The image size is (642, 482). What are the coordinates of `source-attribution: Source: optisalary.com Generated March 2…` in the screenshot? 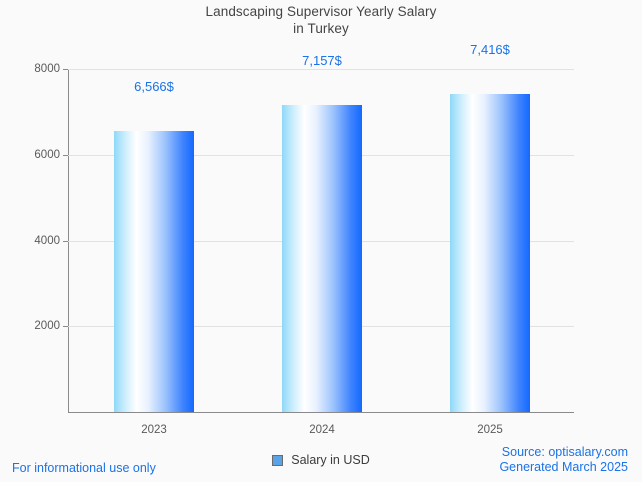 It's located at (563, 460).